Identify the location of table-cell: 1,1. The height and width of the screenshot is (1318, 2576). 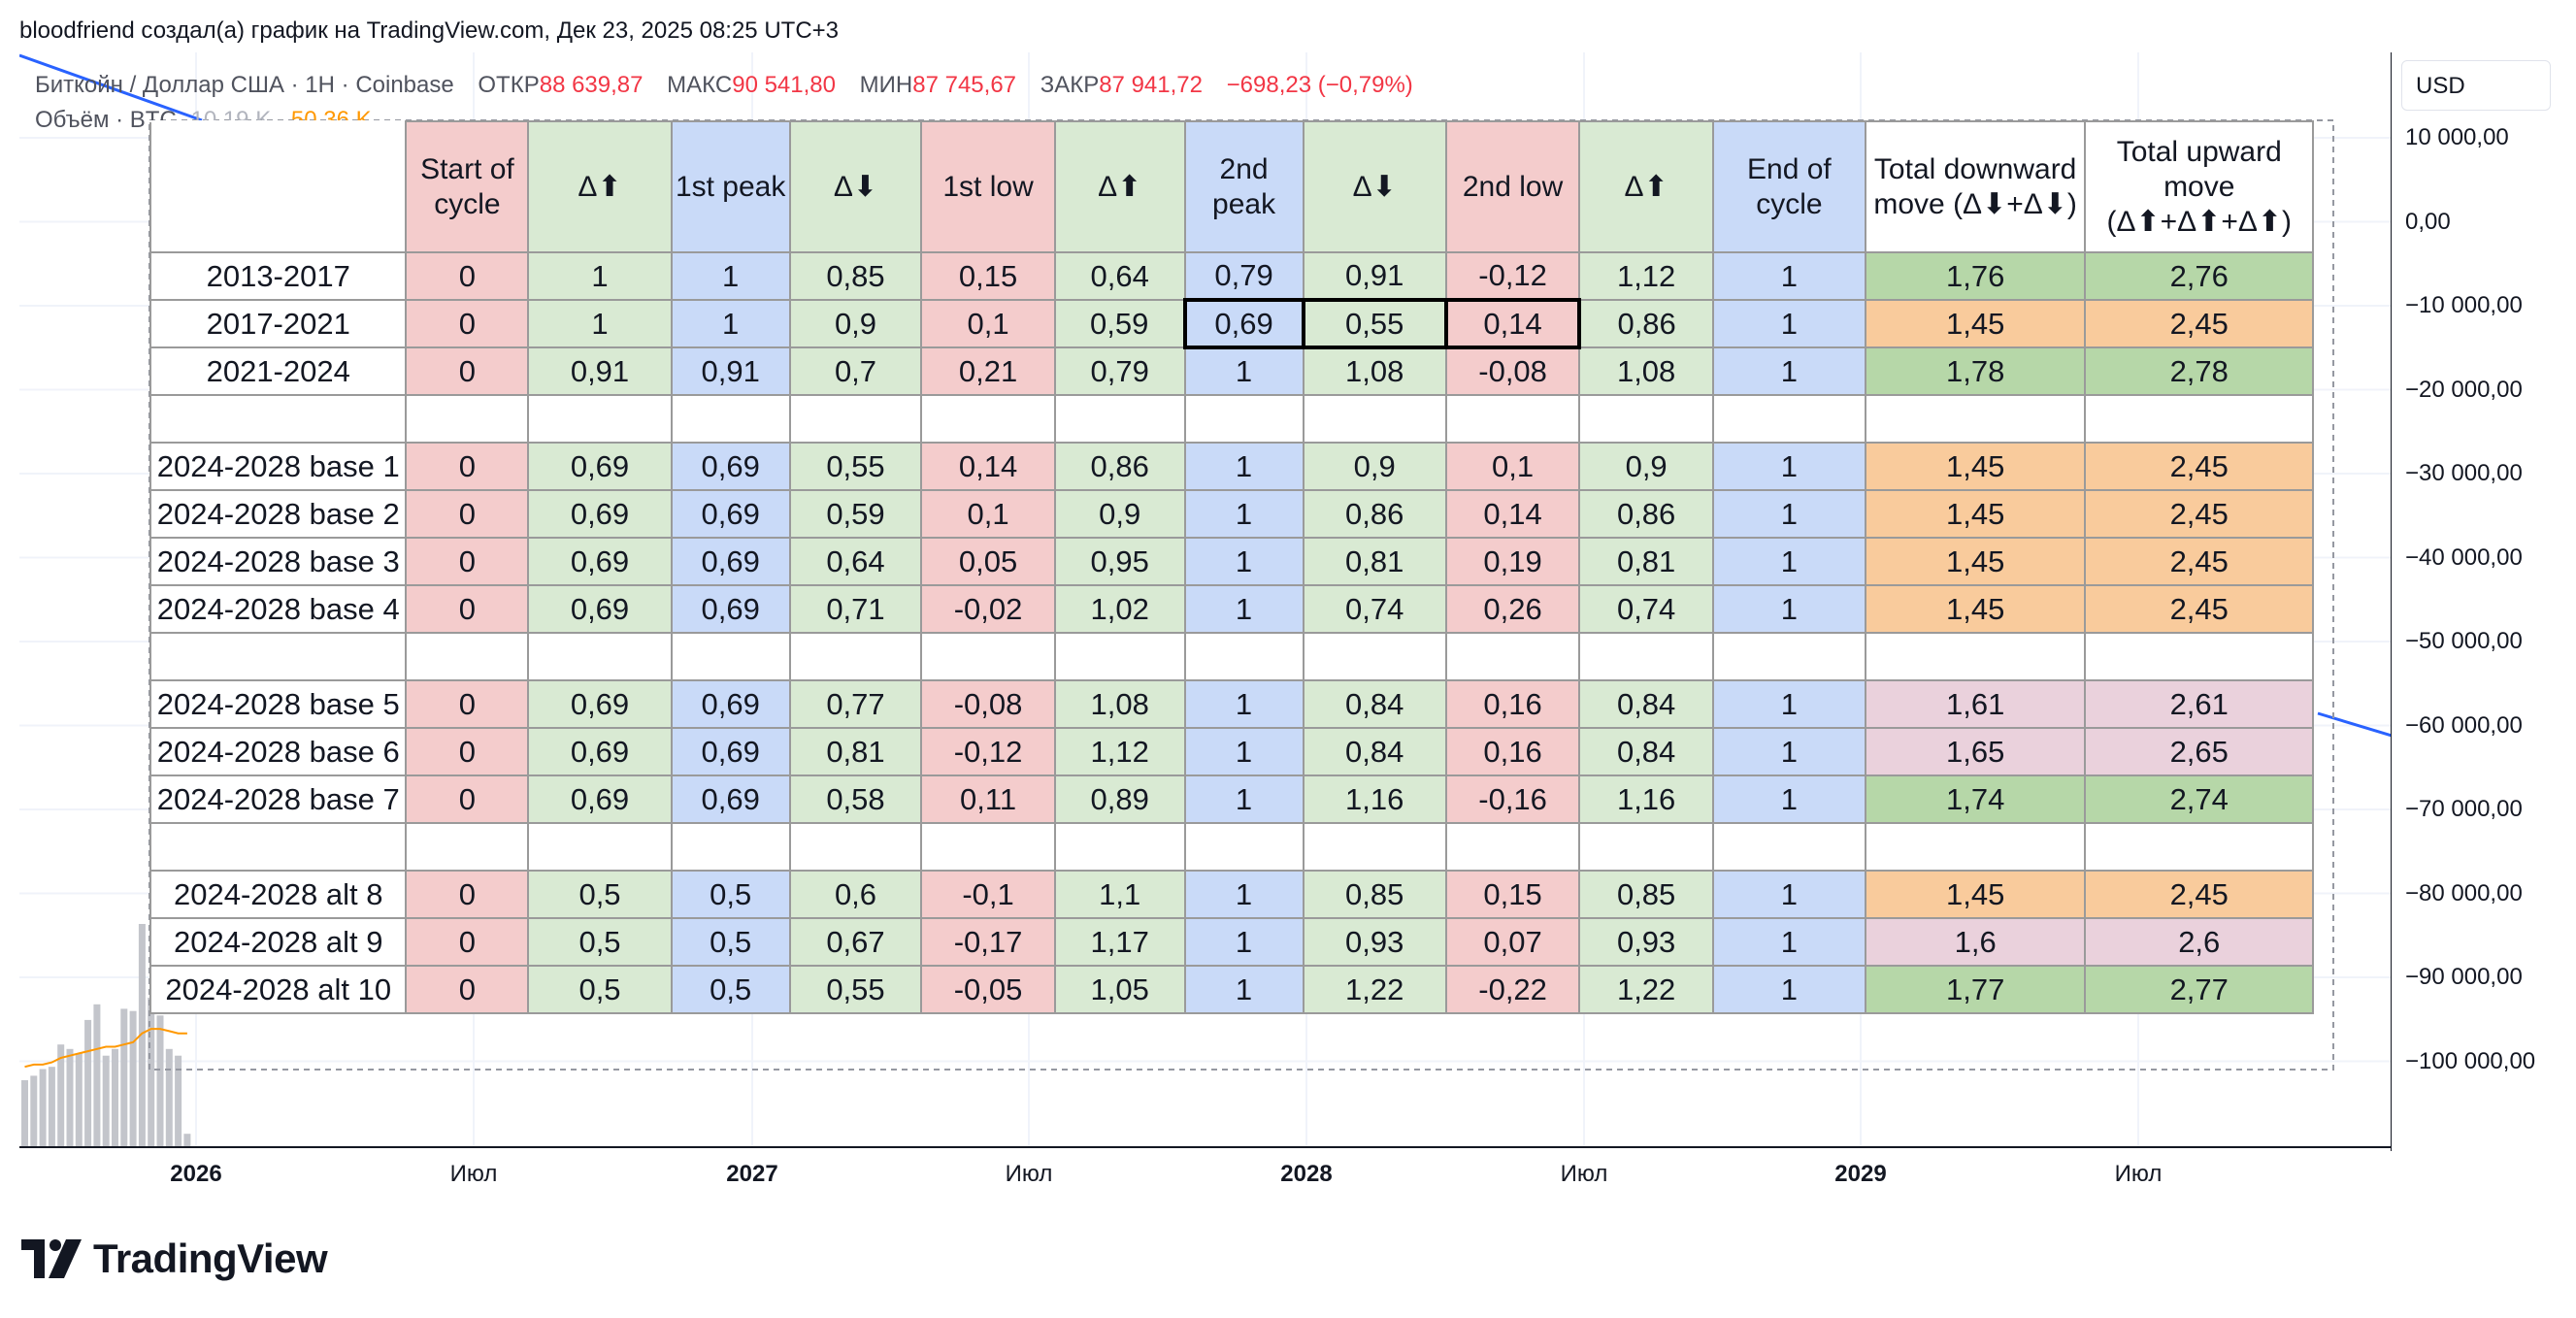
(1120, 894).